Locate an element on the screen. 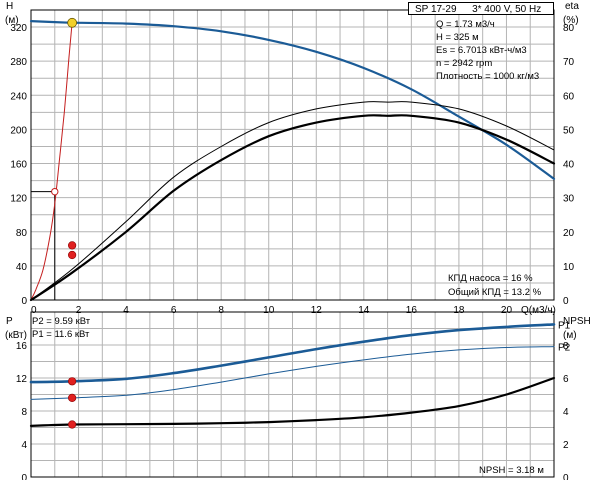 Image resolution: width=592 pixels, height=480 pixels. npsh-label: NPSH = 3.18 м is located at coordinates (511, 470).